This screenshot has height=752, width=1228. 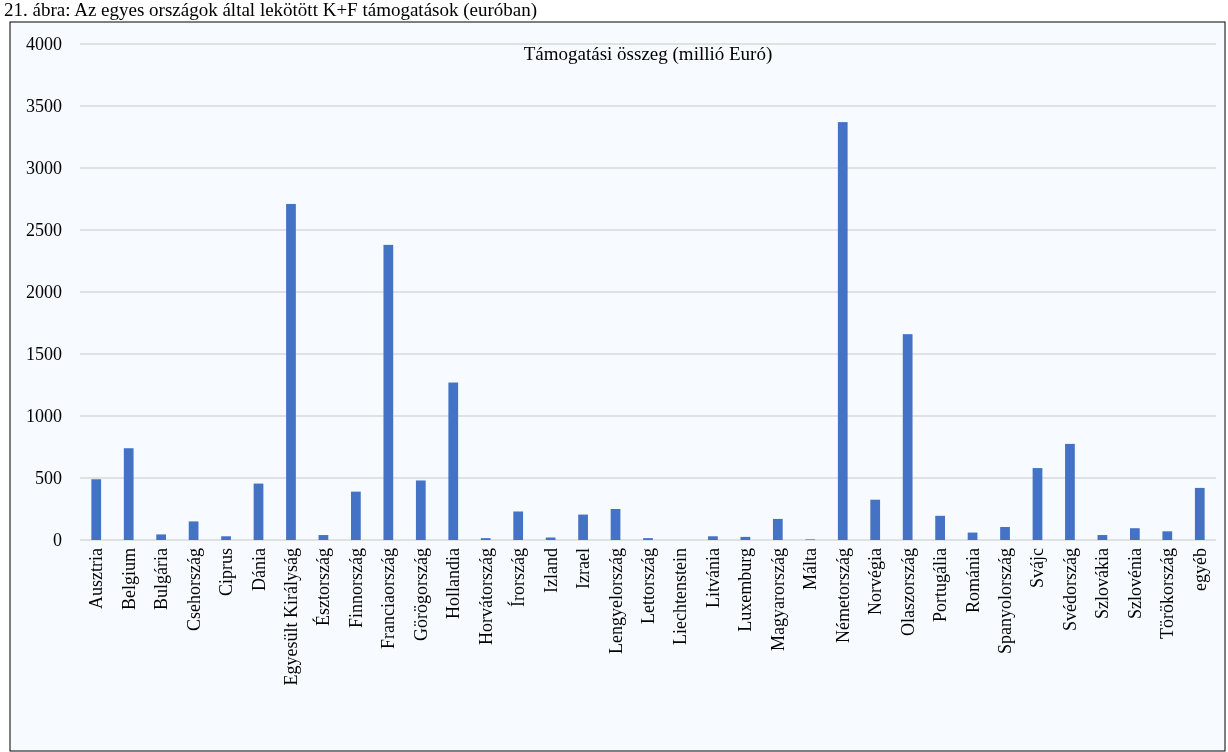 I want to click on x-tick-label: Belgium, so click(x=128, y=579).